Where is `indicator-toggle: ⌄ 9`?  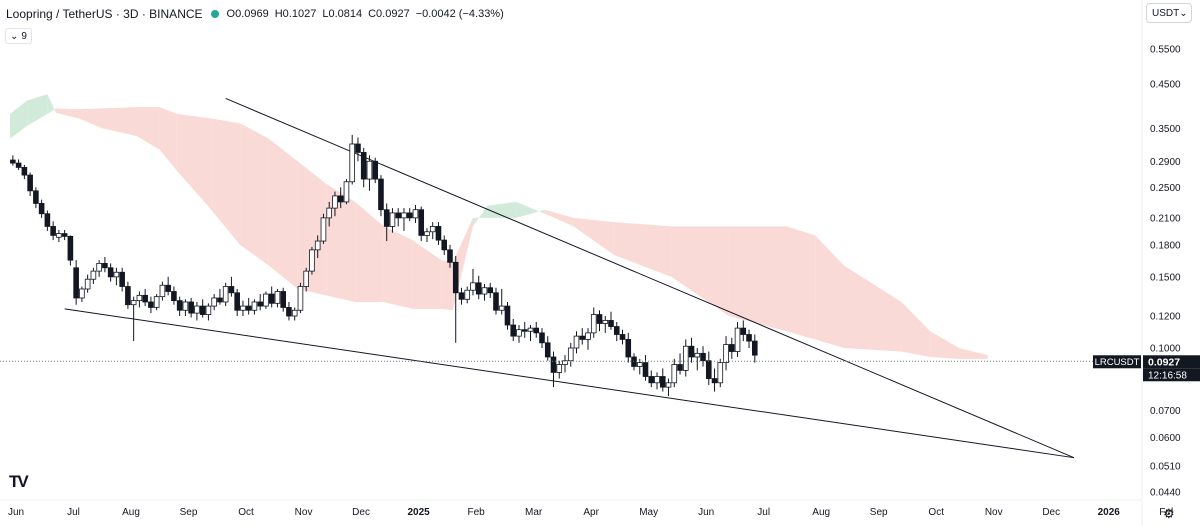 indicator-toggle: ⌄ 9 is located at coordinates (18, 36).